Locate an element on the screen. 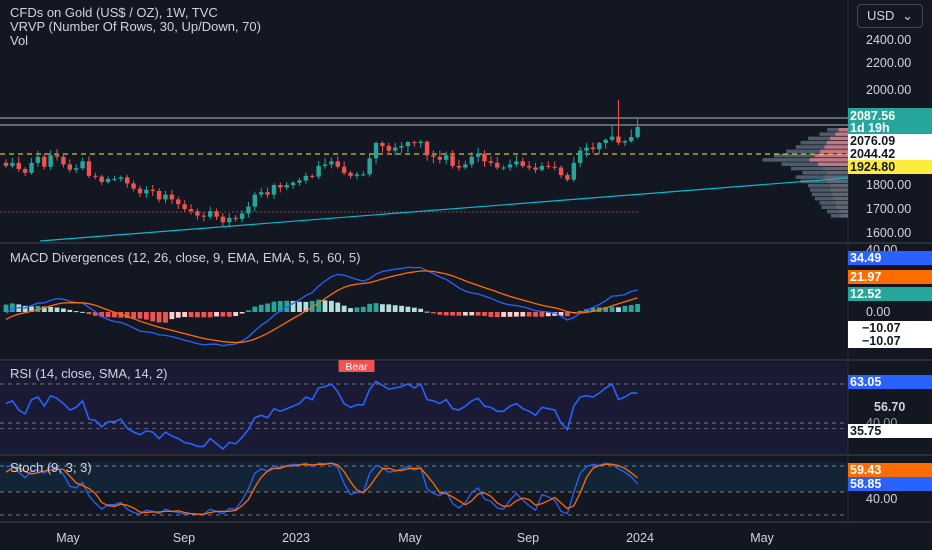 The height and width of the screenshot is (550, 932). stoch-d-tag-bg is located at coordinates (890, 484).